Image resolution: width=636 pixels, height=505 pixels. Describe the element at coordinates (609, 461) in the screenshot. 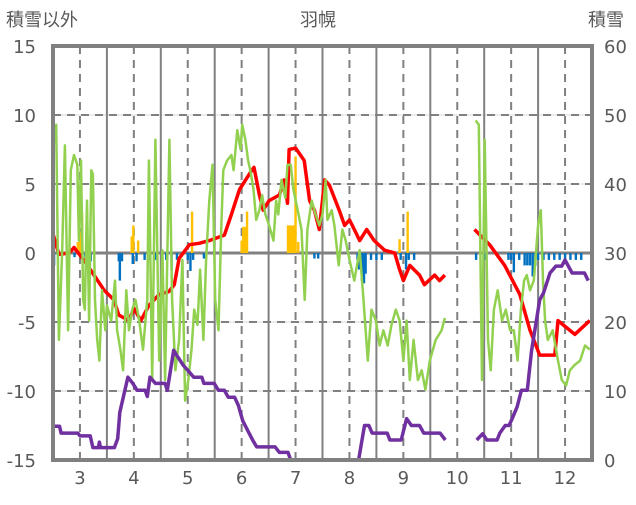

I see `y-right-tick-label: 0` at that location.